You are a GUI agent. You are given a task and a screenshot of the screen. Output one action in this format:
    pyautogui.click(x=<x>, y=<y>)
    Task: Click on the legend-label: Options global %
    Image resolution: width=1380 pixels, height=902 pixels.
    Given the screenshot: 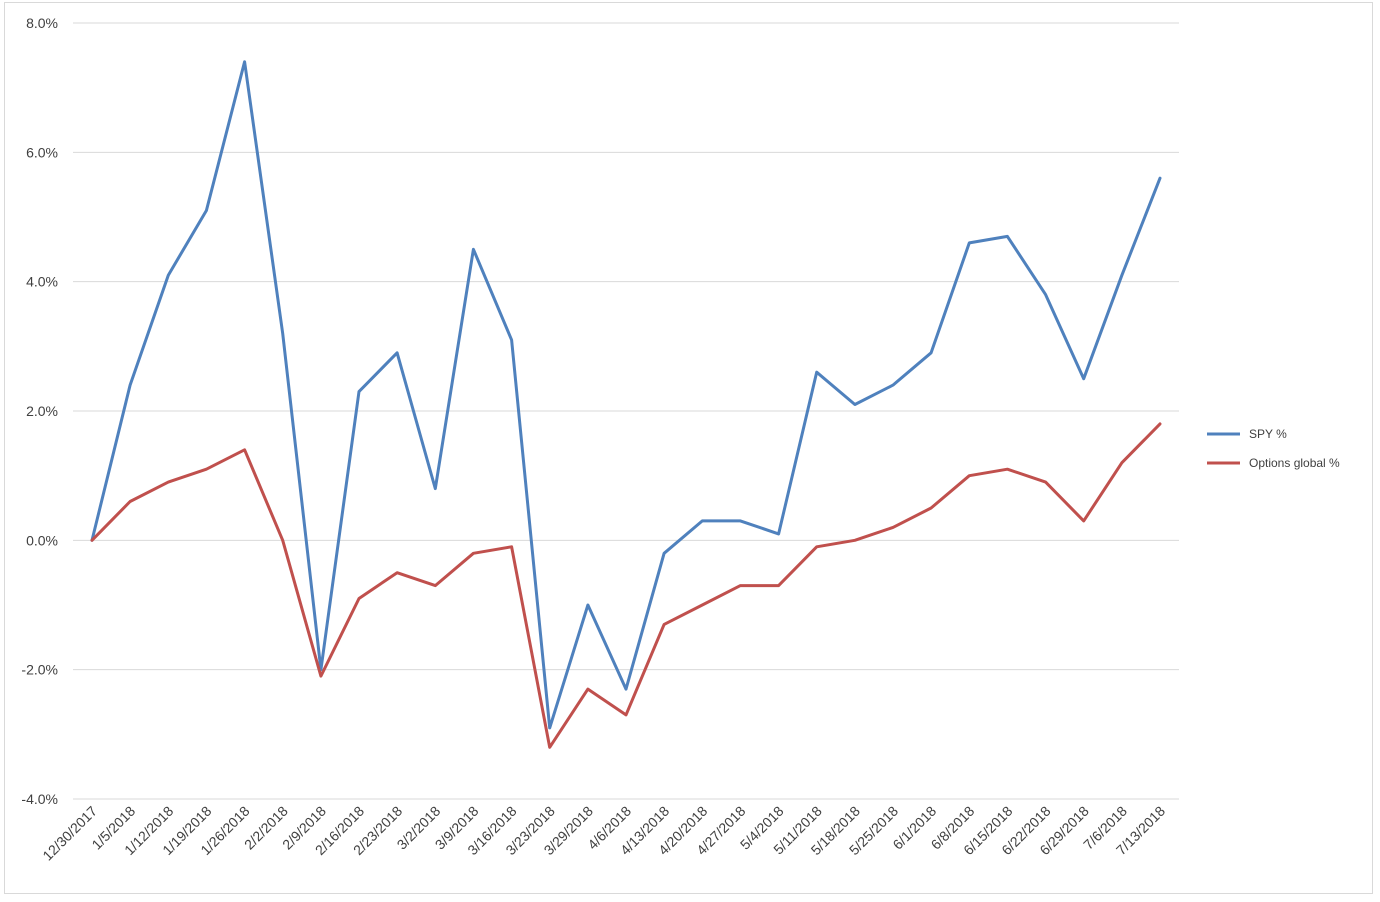 What is the action you would take?
    pyautogui.click(x=1294, y=463)
    